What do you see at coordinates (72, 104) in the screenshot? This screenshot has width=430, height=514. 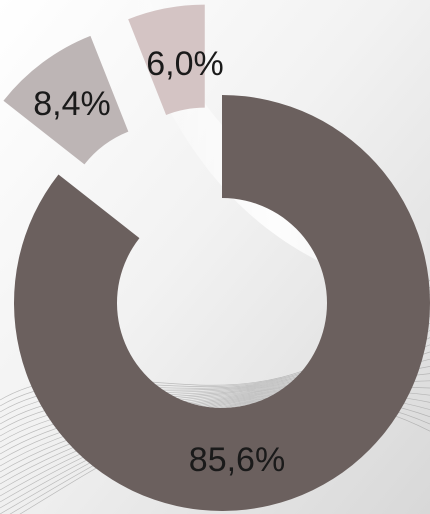 I see `data-label: 8,4%` at bounding box center [72, 104].